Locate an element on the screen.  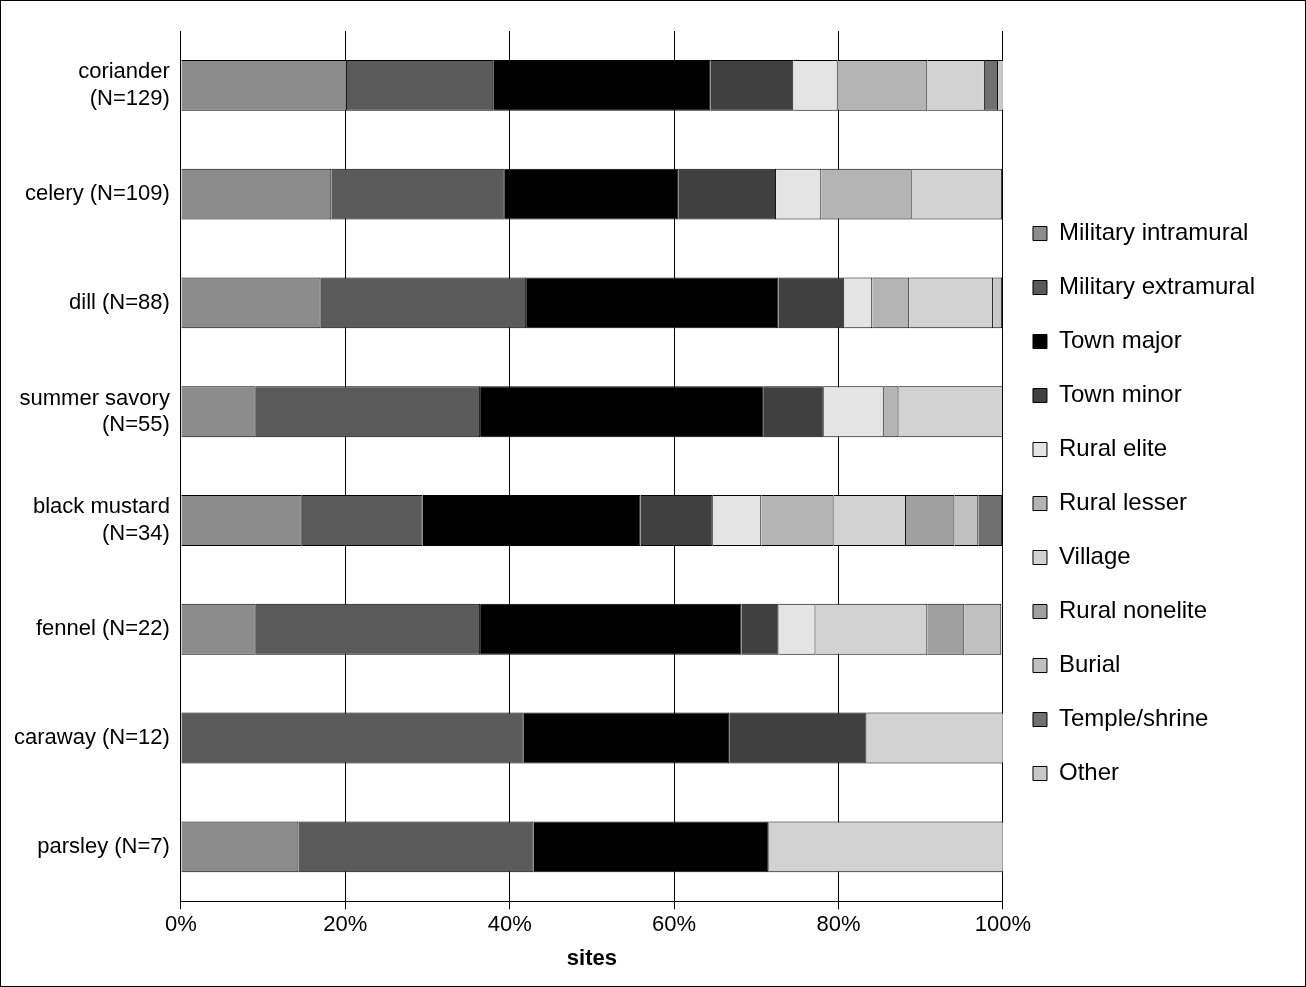
y-tick-label: coriander (N=129) is located at coordinates (124, 84).